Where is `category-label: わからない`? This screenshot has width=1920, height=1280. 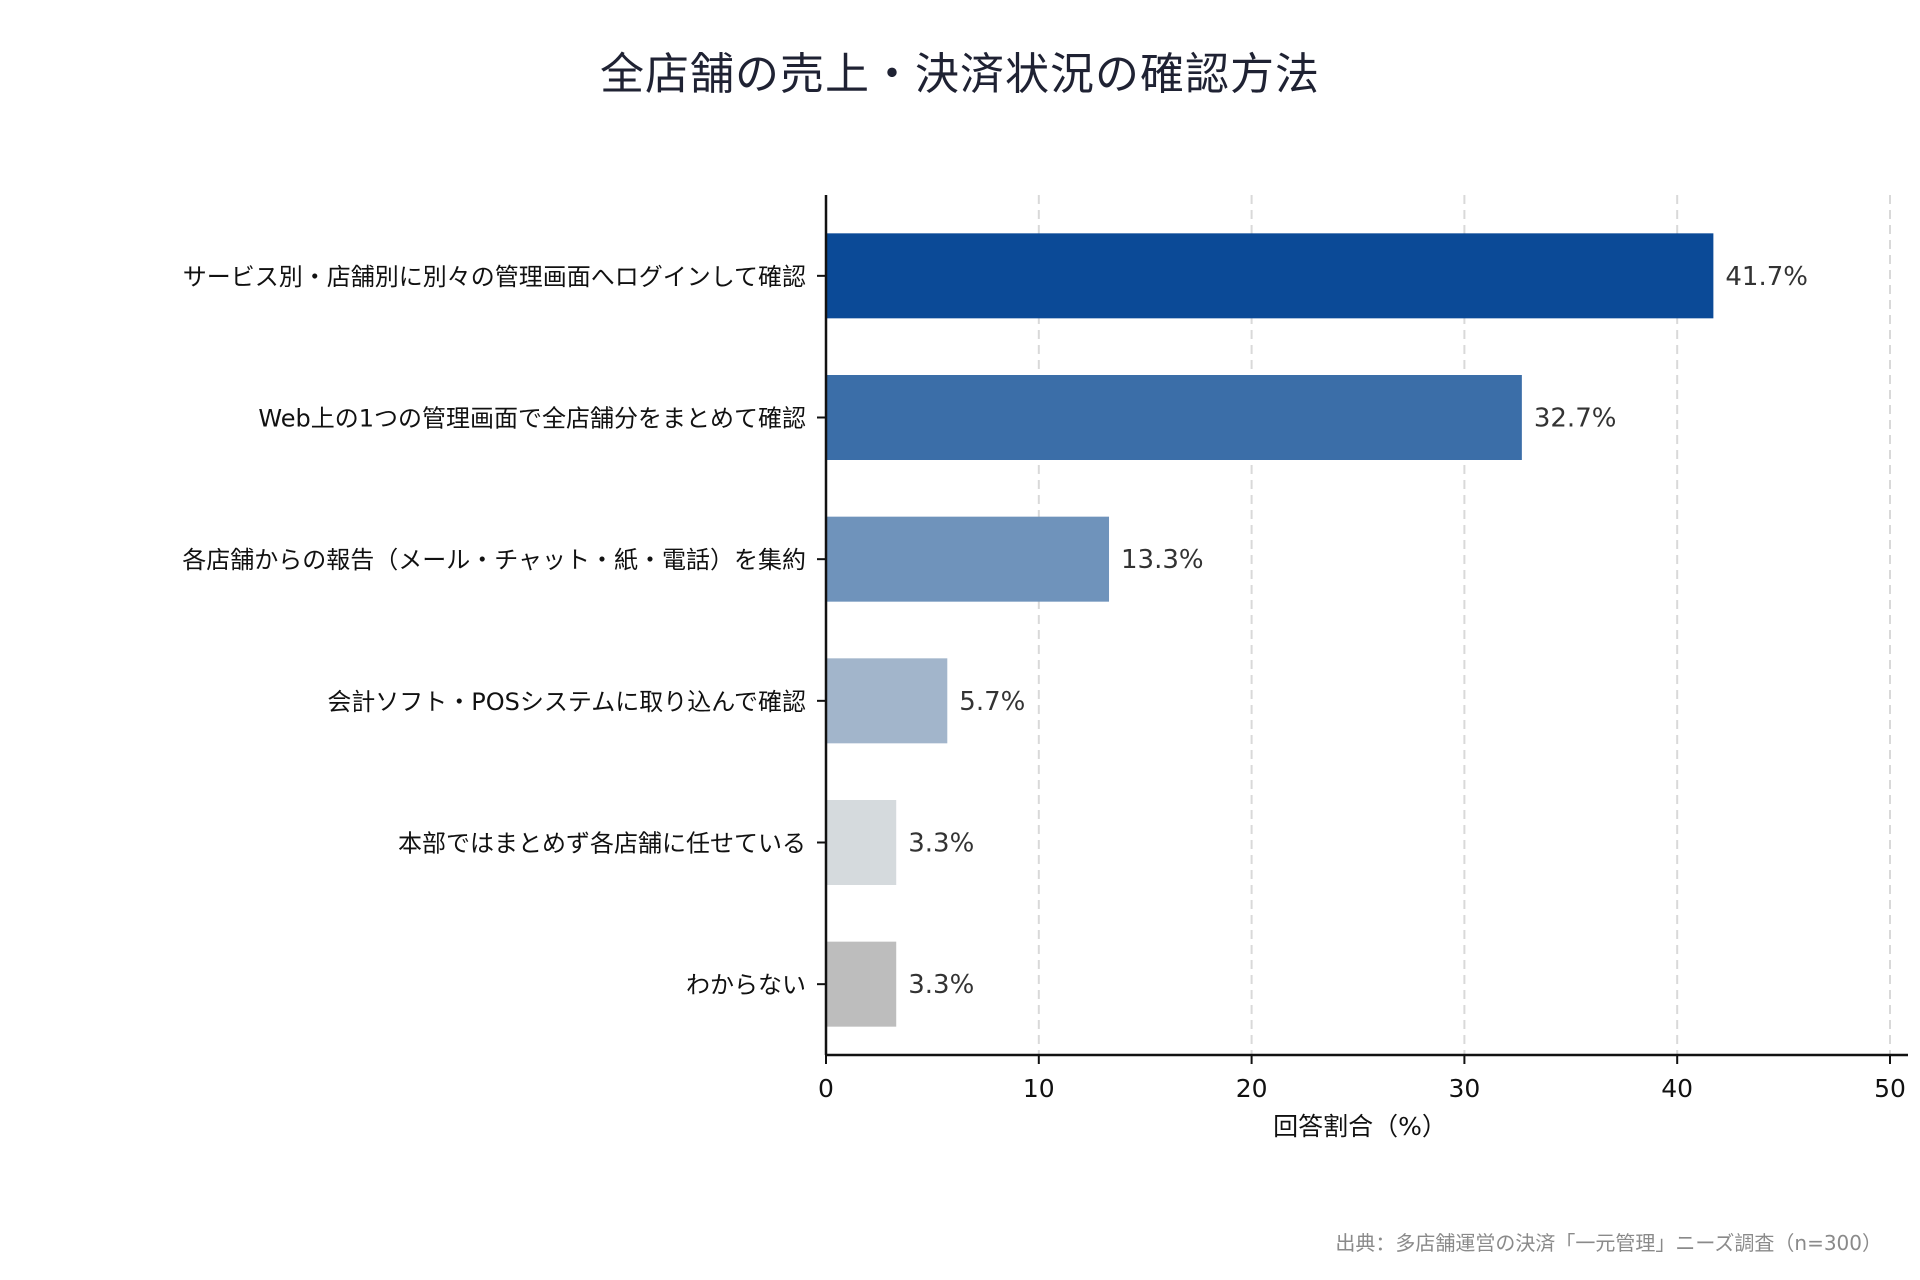
category-label: わからない is located at coordinates (746, 985).